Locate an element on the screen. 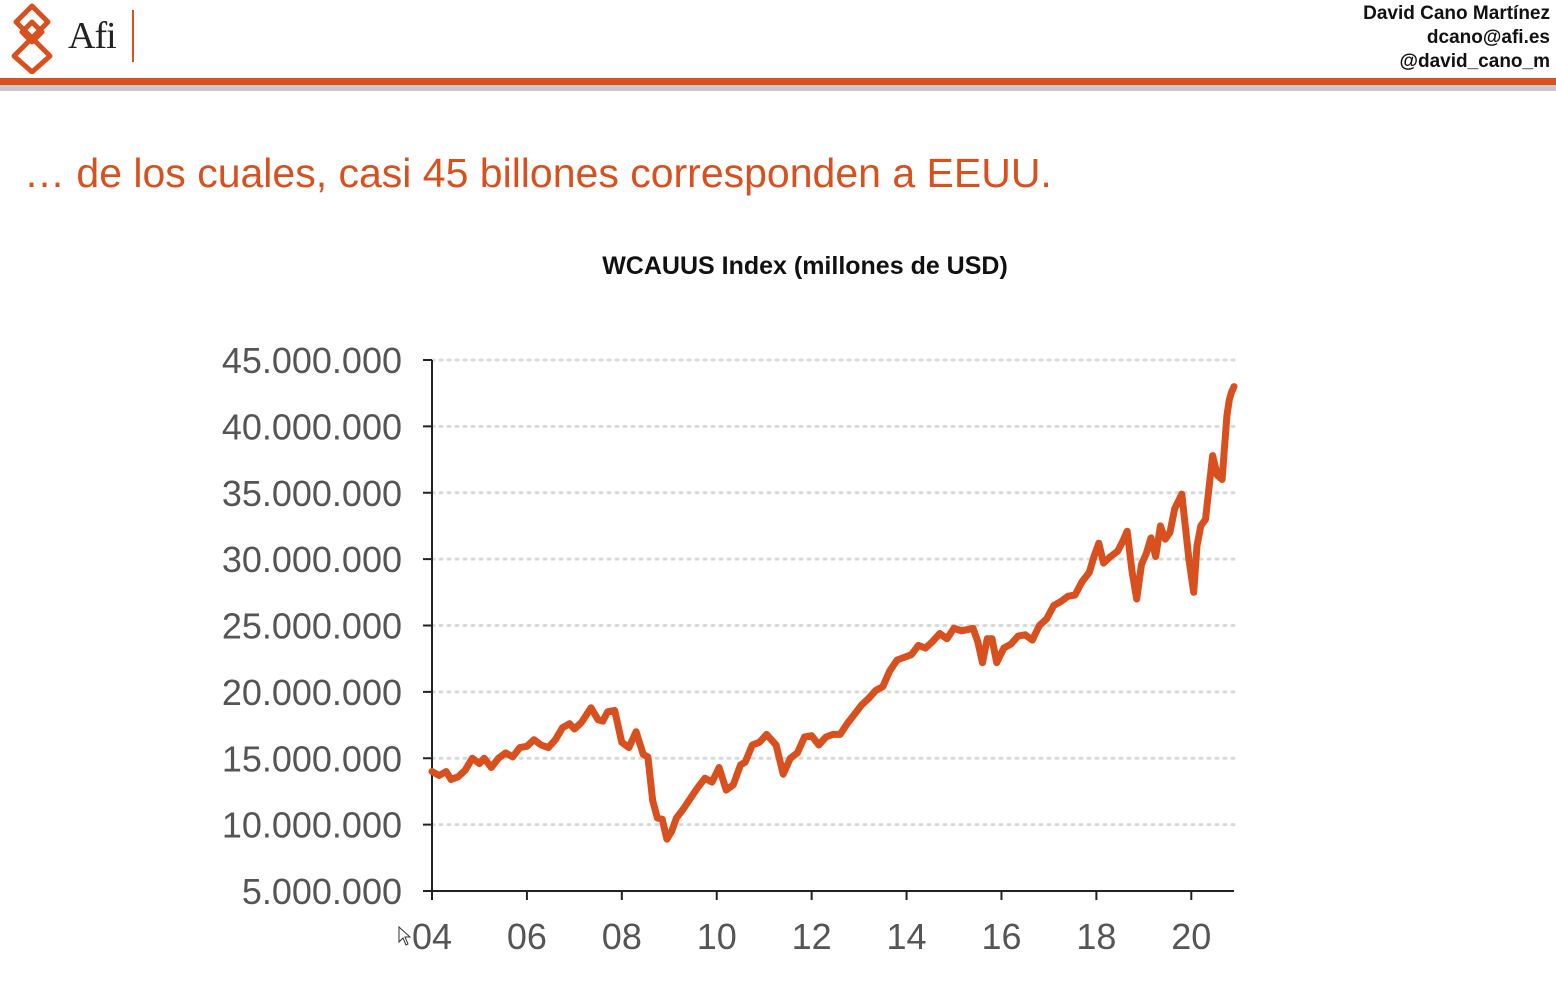  x-tick-label: 16 is located at coordinates (1001, 936).